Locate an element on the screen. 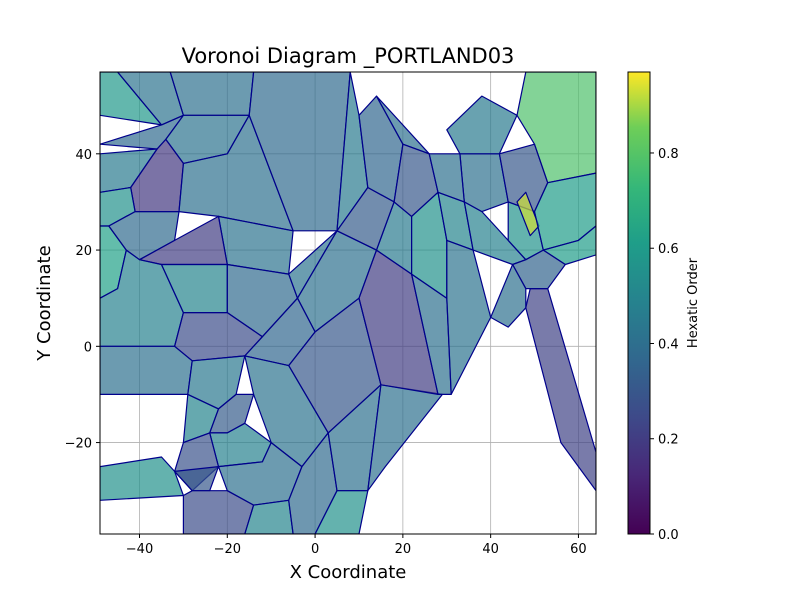 The height and width of the screenshot is (600, 800). y-tick-label: 40 is located at coordinates (83, 155).